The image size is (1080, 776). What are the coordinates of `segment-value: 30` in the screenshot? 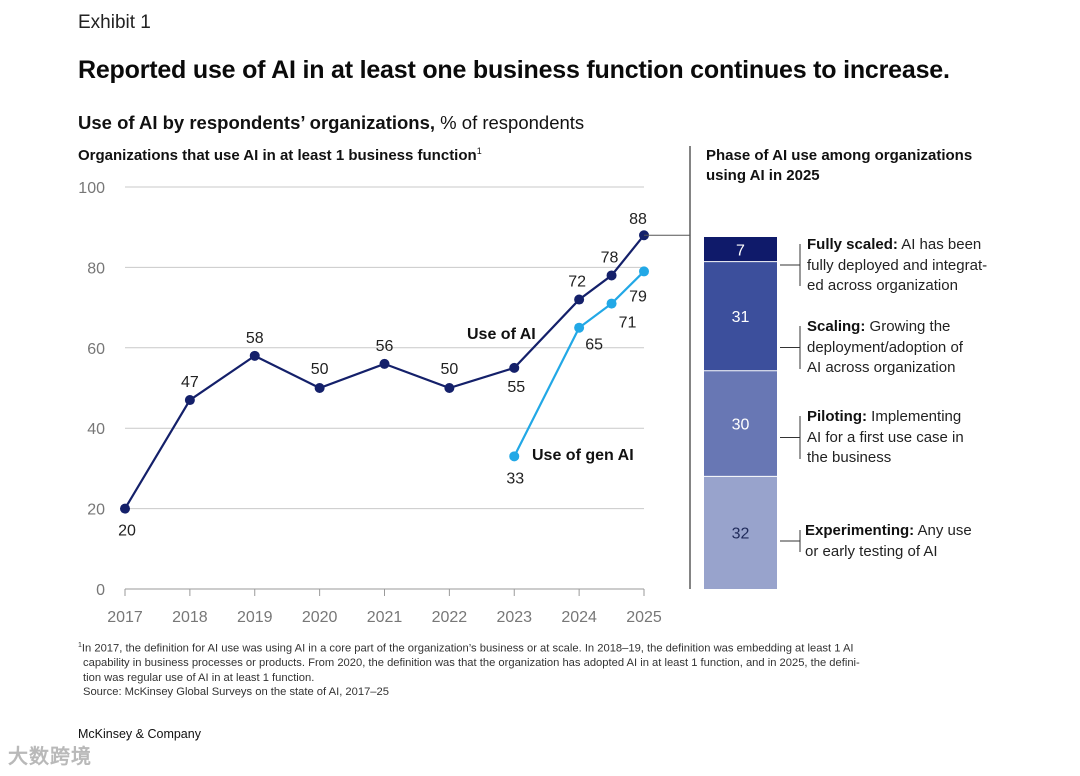 It's located at (741, 425).